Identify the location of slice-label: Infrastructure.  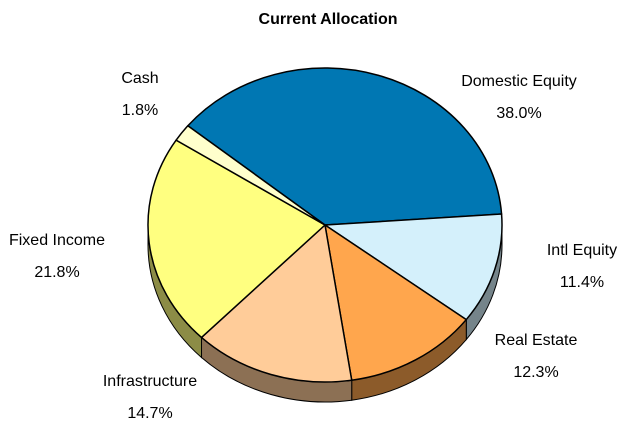
(150, 381).